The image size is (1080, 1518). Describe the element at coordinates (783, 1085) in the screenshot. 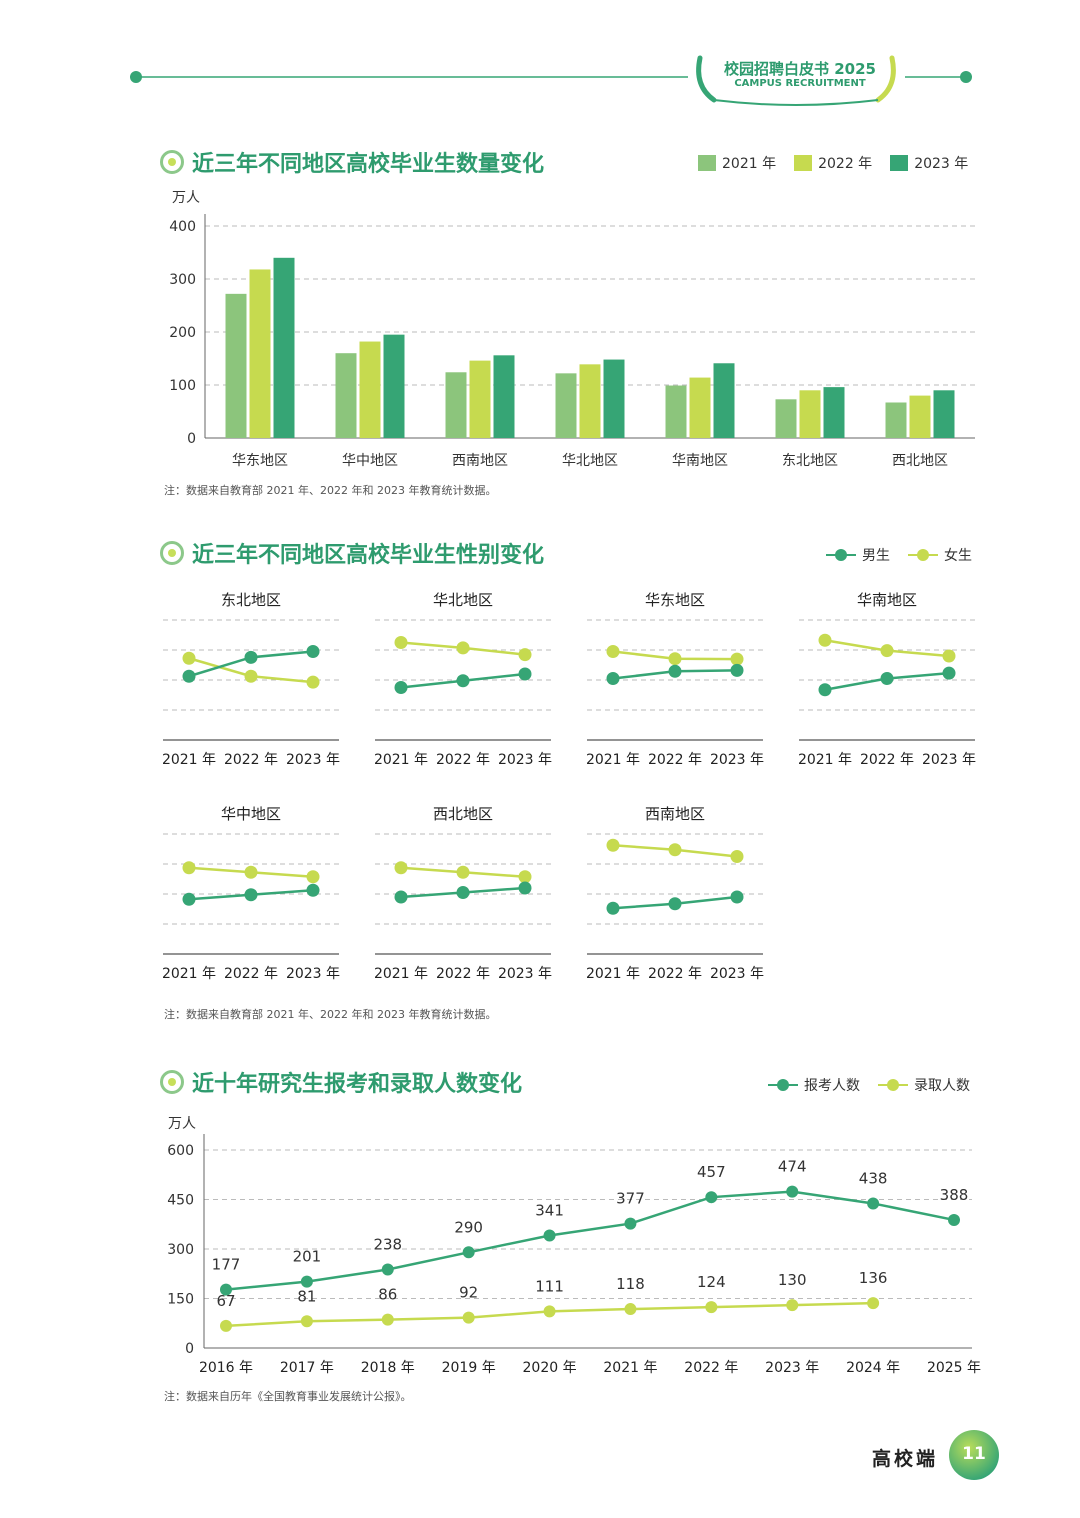

I see `legend-line-apply` at that location.